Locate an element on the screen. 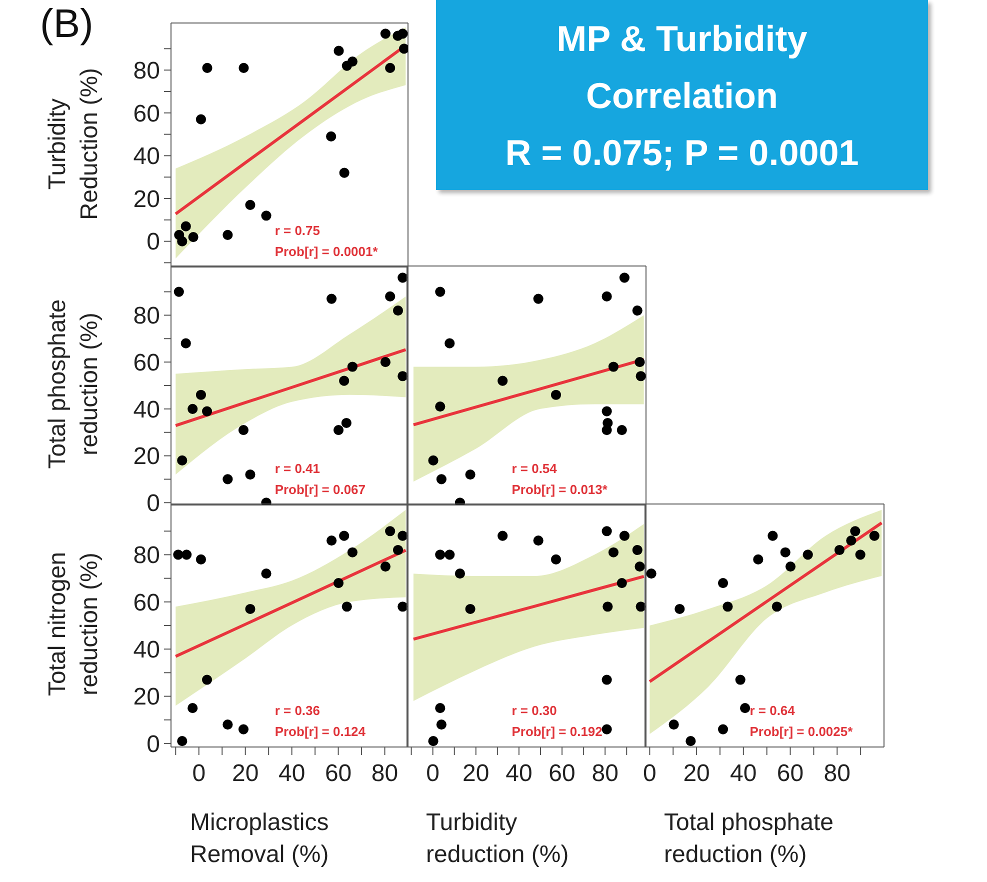 This screenshot has height=882, width=987. x-axis-title: Total phosphate reduction (%) is located at coordinates (749, 839).